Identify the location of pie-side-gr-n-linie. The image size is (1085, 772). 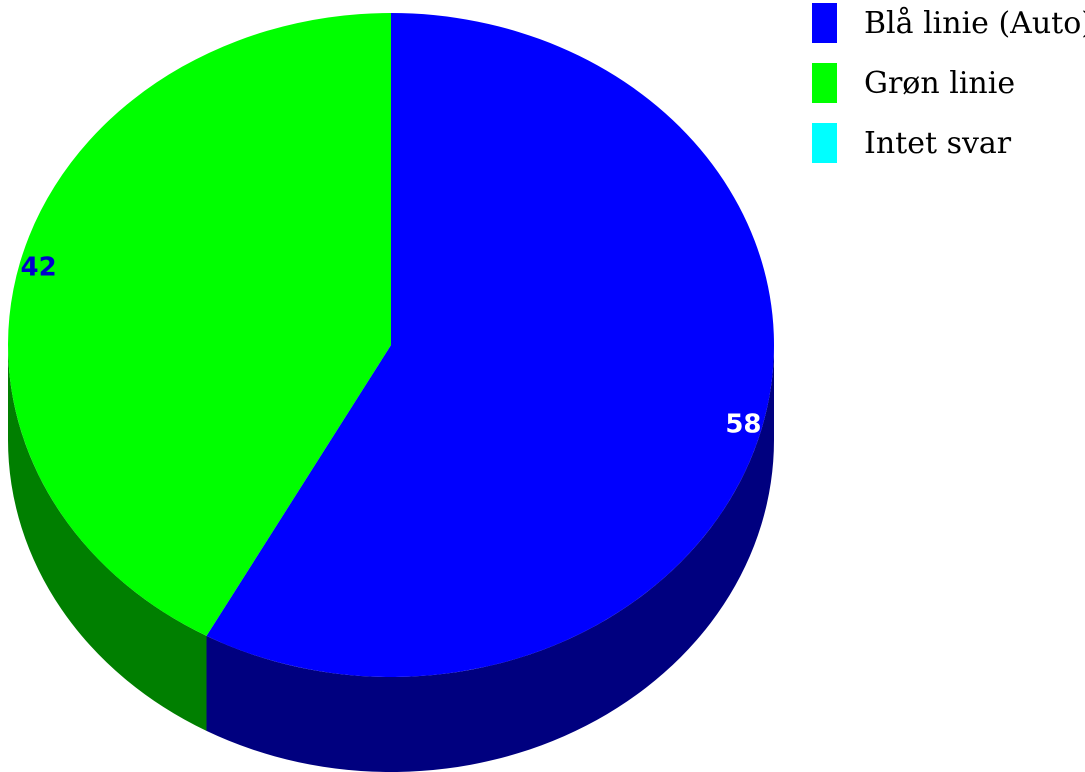
(107, 538).